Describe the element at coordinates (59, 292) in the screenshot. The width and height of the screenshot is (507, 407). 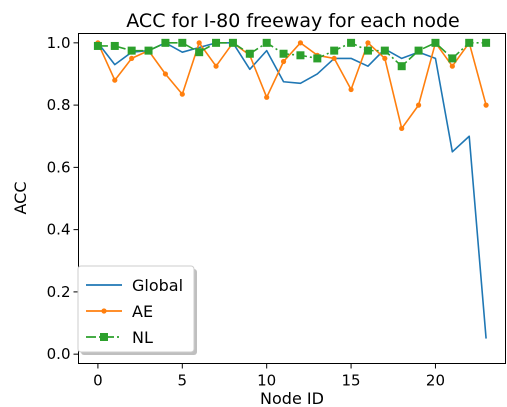
I see `y-tick-label: 0.2` at that location.